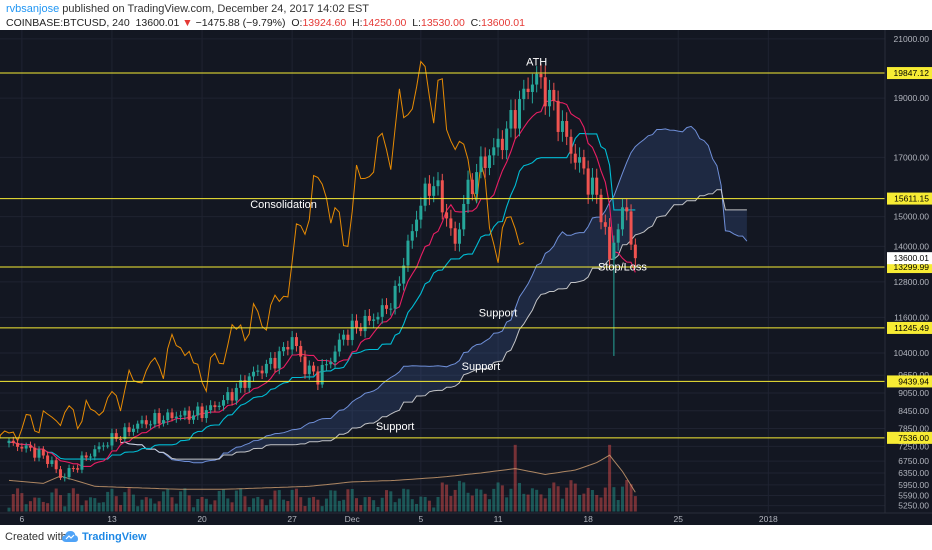 This screenshot has width=932, height=550. I want to click on time-tick-label: 27, so click(292, 519).